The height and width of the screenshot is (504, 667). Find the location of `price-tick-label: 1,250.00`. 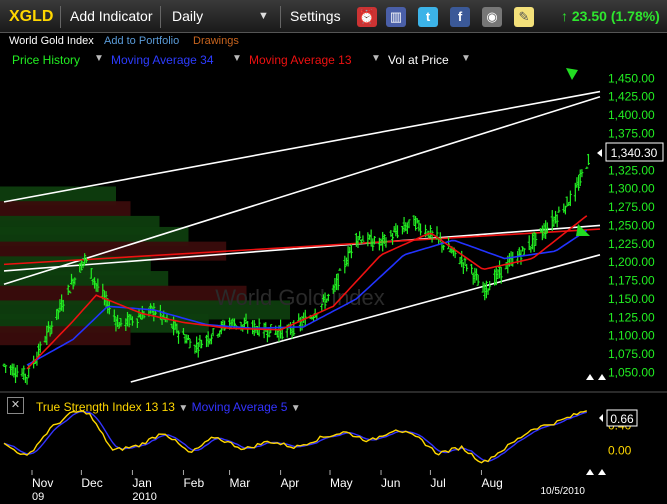

price-tick-label: 1,250.00 is located at coordinates (631, 225).